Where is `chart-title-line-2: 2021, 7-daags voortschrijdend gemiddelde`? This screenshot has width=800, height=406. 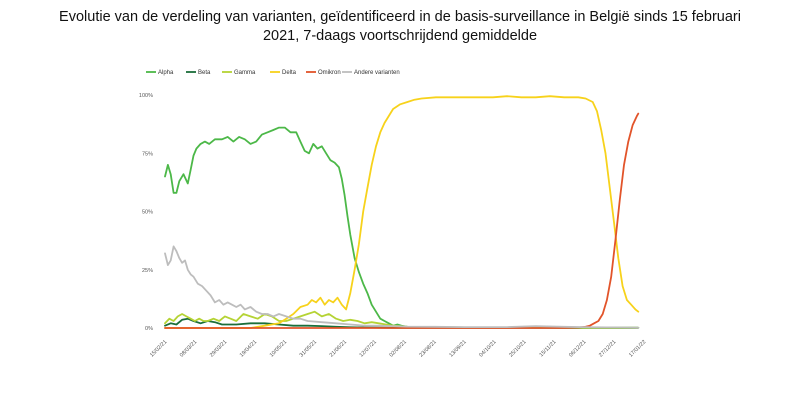 chart-title-line-2: 2021, 7-daags voortschrijdend gemiddelde is located at coordinates (400, 36).